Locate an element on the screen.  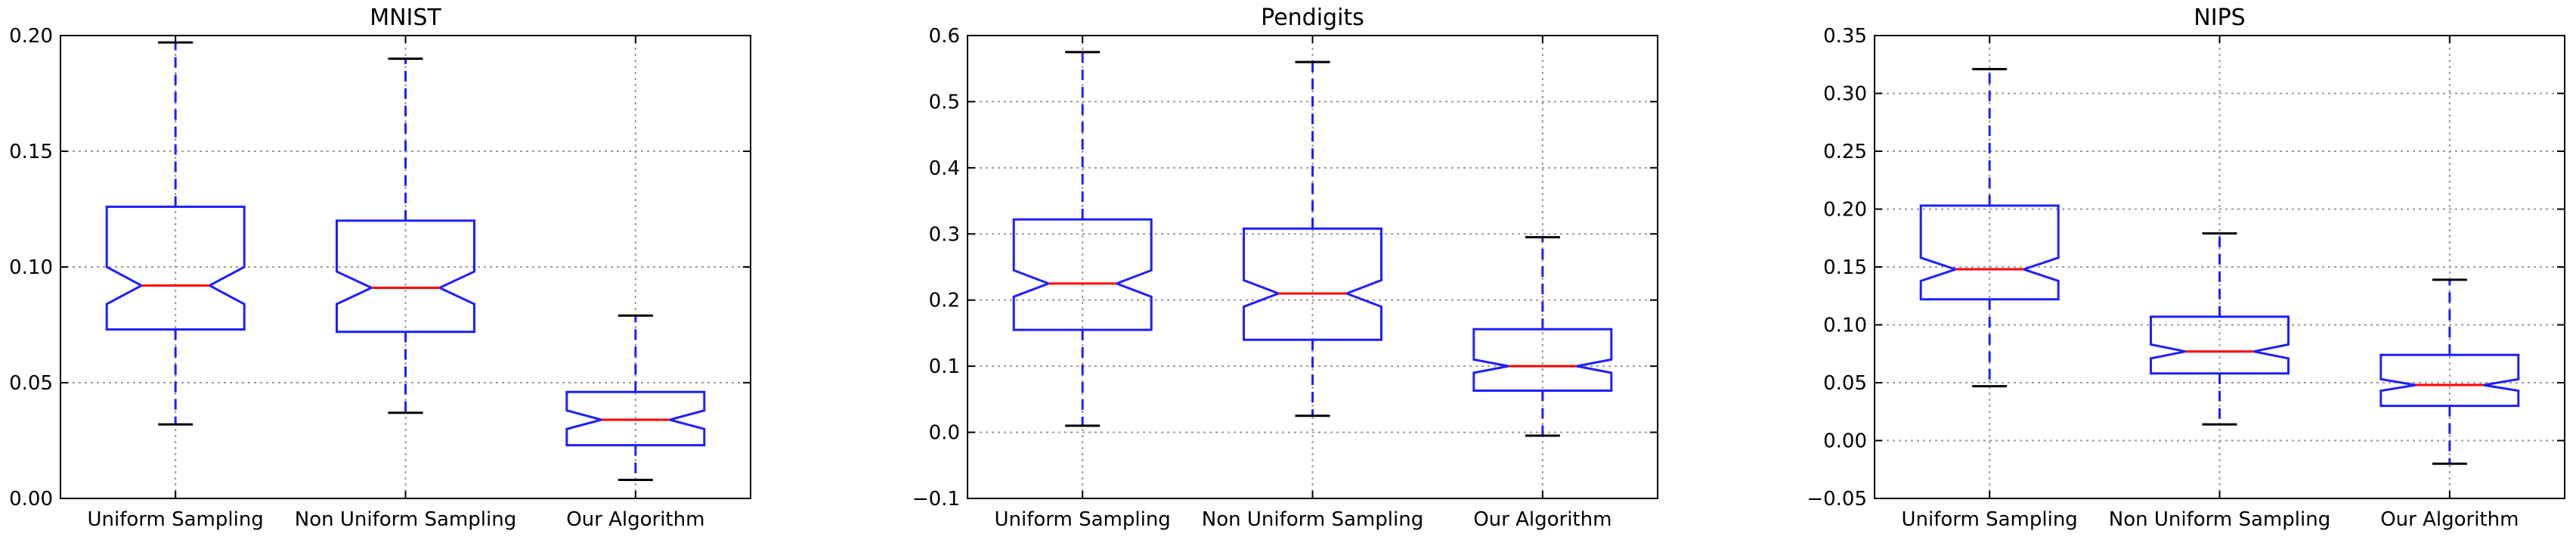
ytick-label: 0.0 is located at coordinates (944, 433).